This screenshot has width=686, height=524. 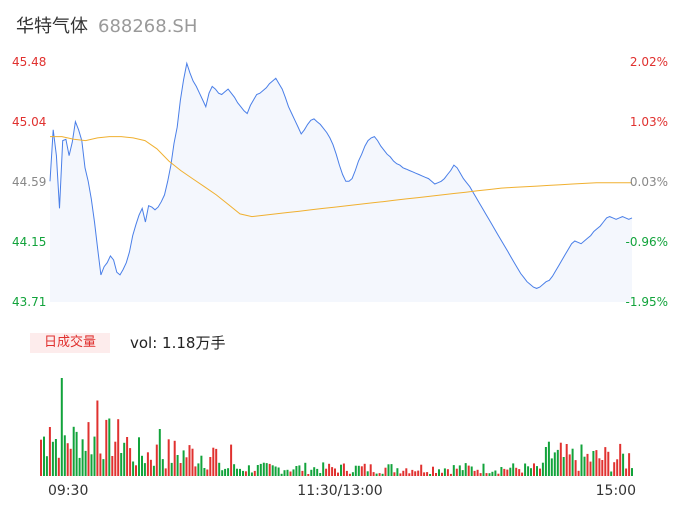 What do you see at coordinates (178, 343) in the screenshot?
I see `volume-total-label: vol: 1.18万手` at bounding box center [178, 343].